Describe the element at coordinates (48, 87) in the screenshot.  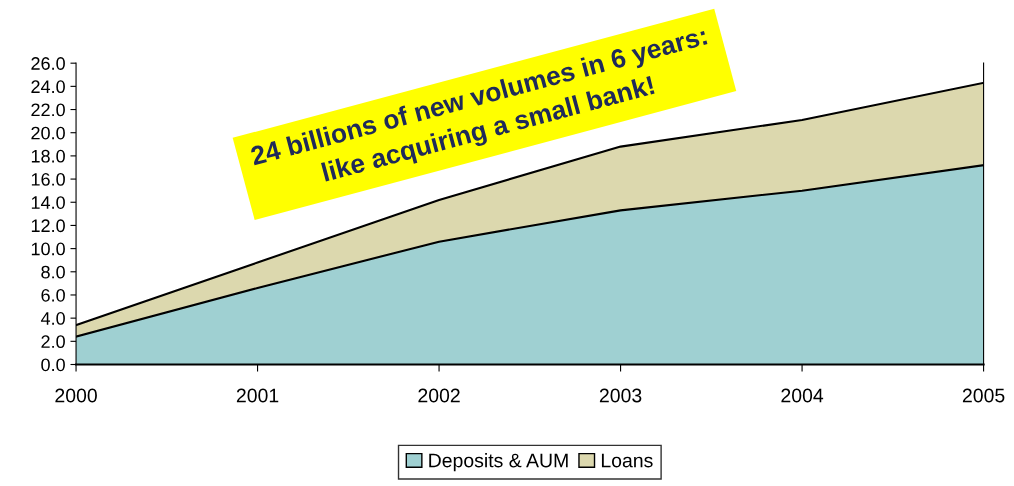
I see `y-tick-label: 24.0` at that location.